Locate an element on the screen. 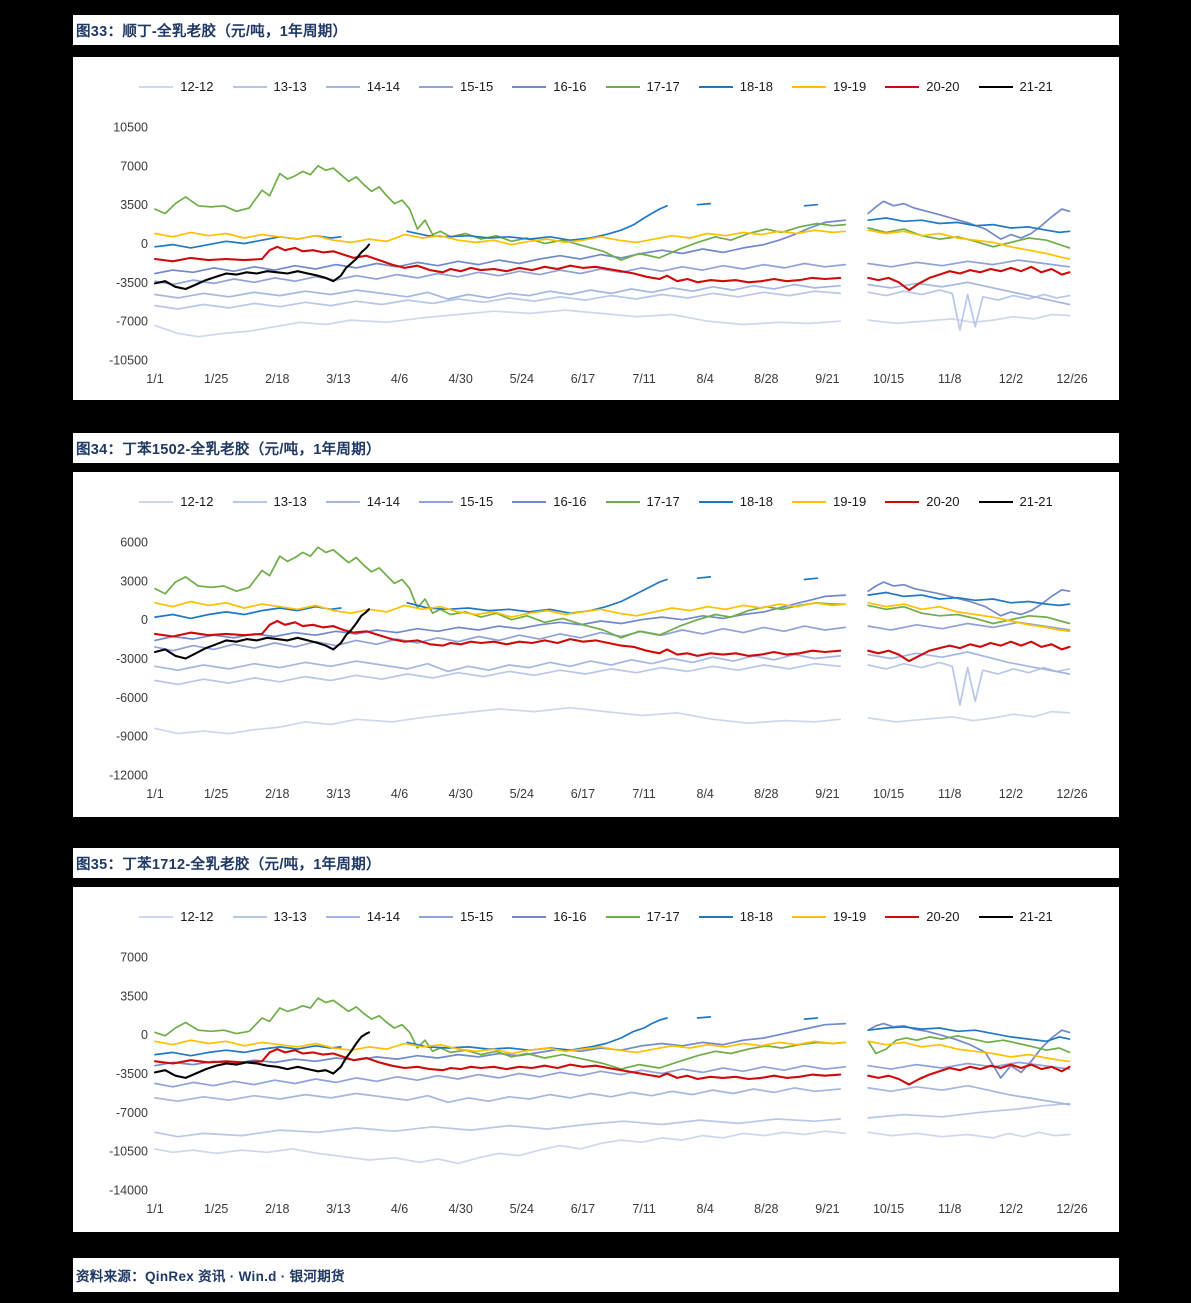 Image resolution: width=1191 pixels, height=1303 pixels. x-tick-label: 5/24 is located at coordinates (522, 1209).